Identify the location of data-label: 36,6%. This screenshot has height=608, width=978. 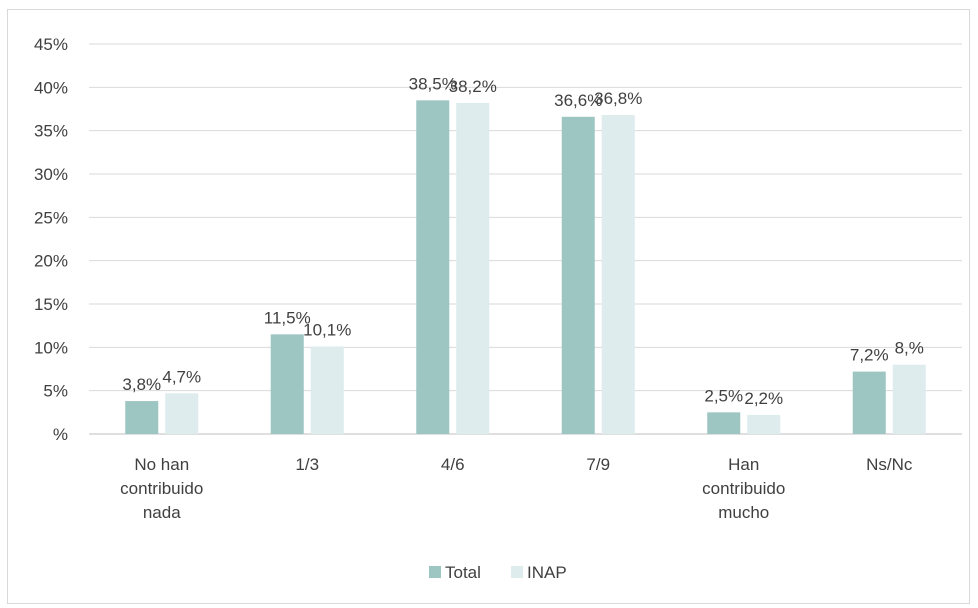
(578, 100).